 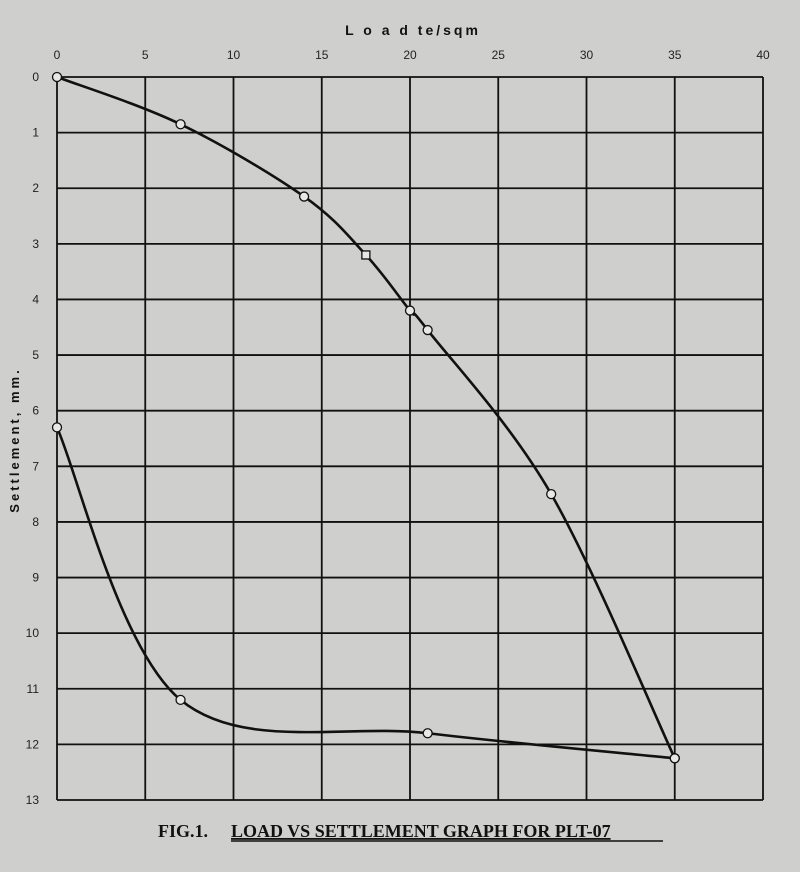 I want to click on x-tick-label: 15, so click(x=322, y=55).